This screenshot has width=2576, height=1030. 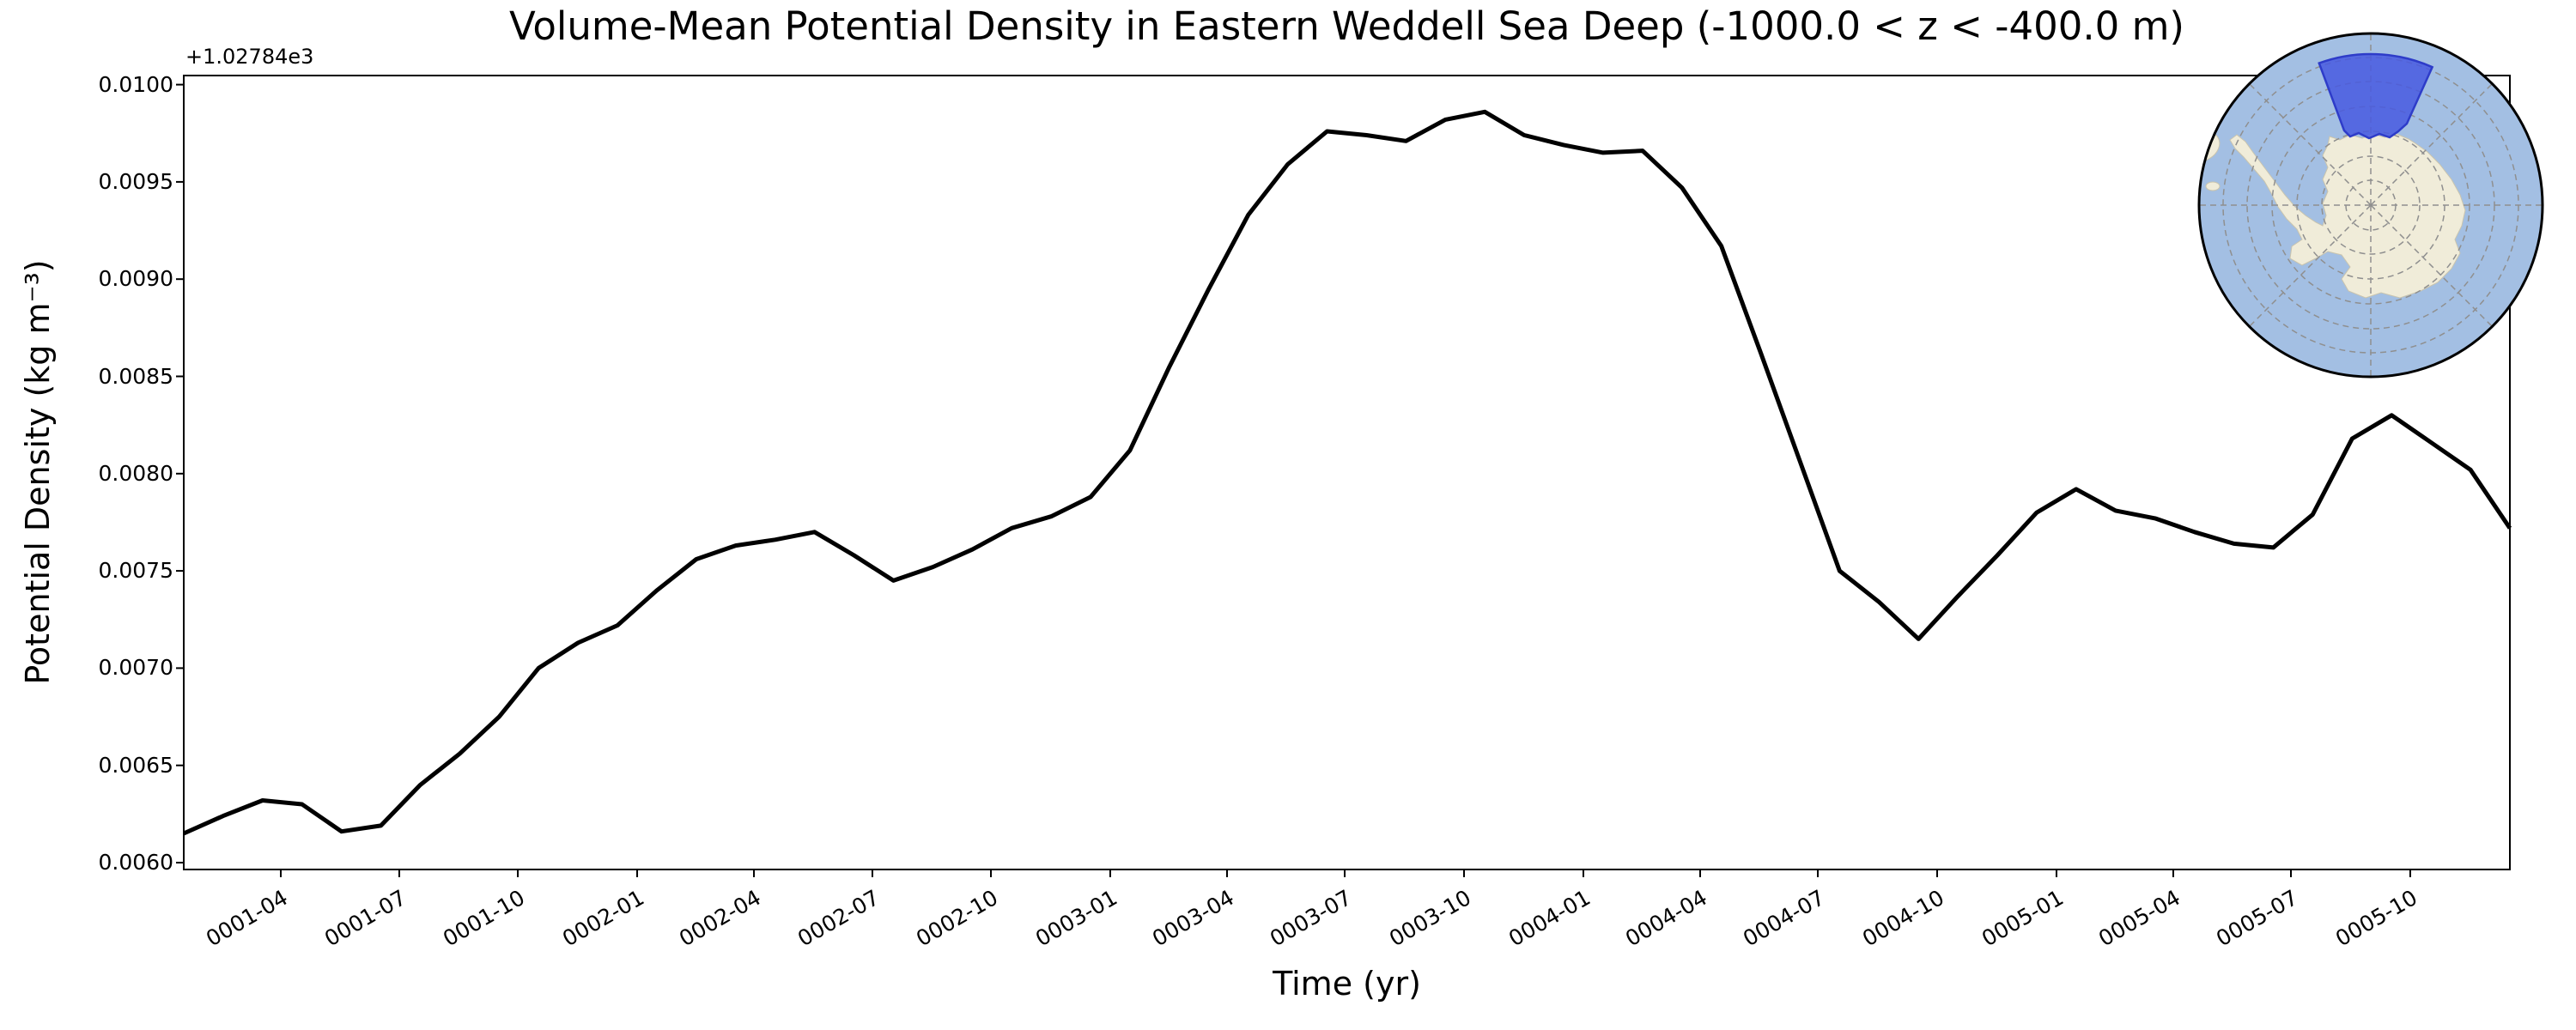 I want to click on highlight-region-fill, so click(x=2376, y=96).